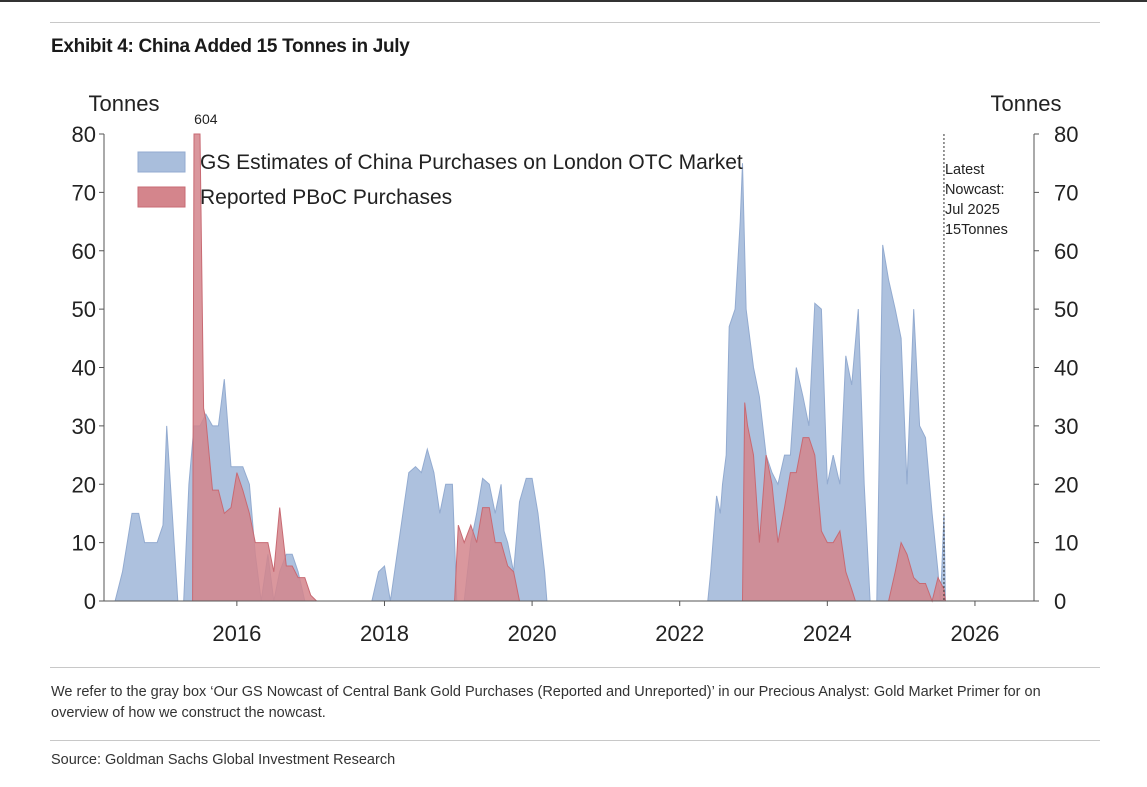 This screenshot has width=1147, height=787. I want to click on y-tick-label-right: 30, so click(1066, 426).